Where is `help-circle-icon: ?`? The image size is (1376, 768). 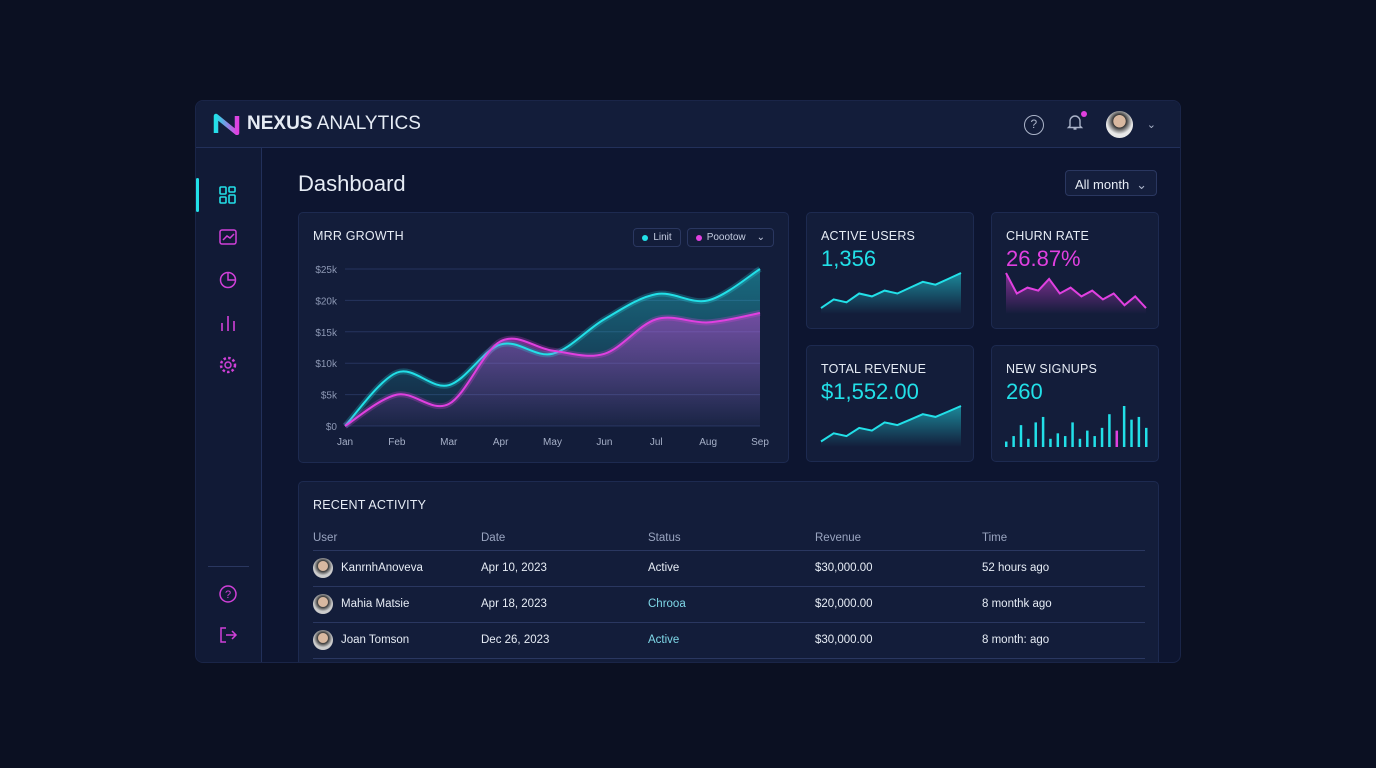 help-circle-icon: ? is located at coordinates (1033, 124).